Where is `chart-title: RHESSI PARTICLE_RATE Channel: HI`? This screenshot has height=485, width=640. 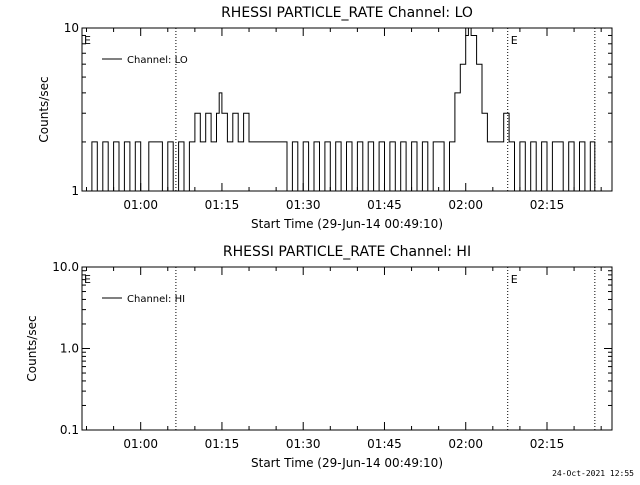 chart-title: RHESSI PARTICLE_RATE Channel: HI is located at coordinates (347, 252).